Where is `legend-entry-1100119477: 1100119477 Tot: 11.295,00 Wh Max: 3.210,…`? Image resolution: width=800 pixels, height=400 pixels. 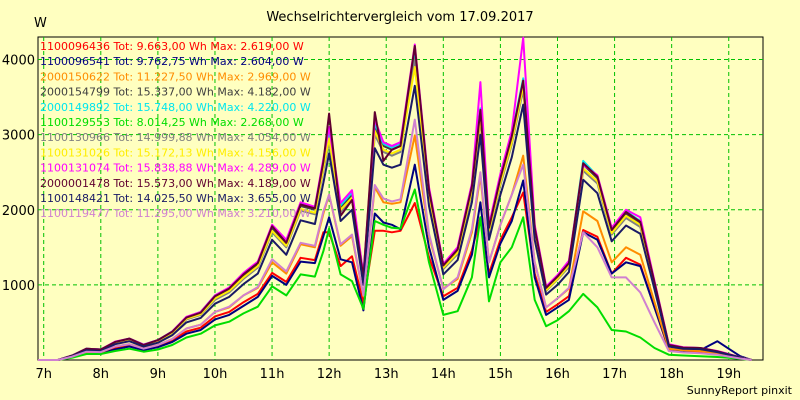
legend-entry-1100119477: 1100119477 Tot: 11.295,00 Wh Max: 3.210,… is located at coordinates (175, 213).